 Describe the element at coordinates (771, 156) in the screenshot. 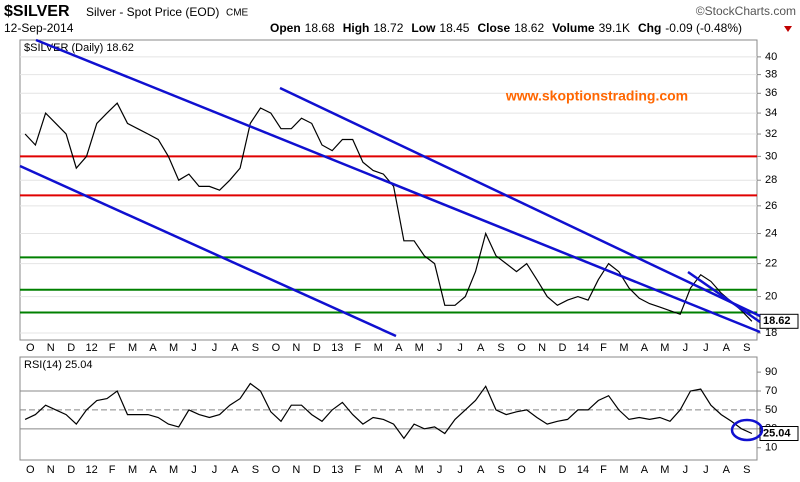

I see `y-tick-label: 30` at that location.